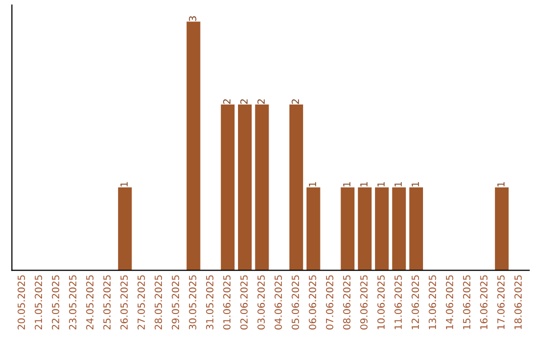 The image size is (540, 340). Describe the element at coordinates (518, 302) in the screenshot. I see `x-tick-label: 18.06.2025` at that location.